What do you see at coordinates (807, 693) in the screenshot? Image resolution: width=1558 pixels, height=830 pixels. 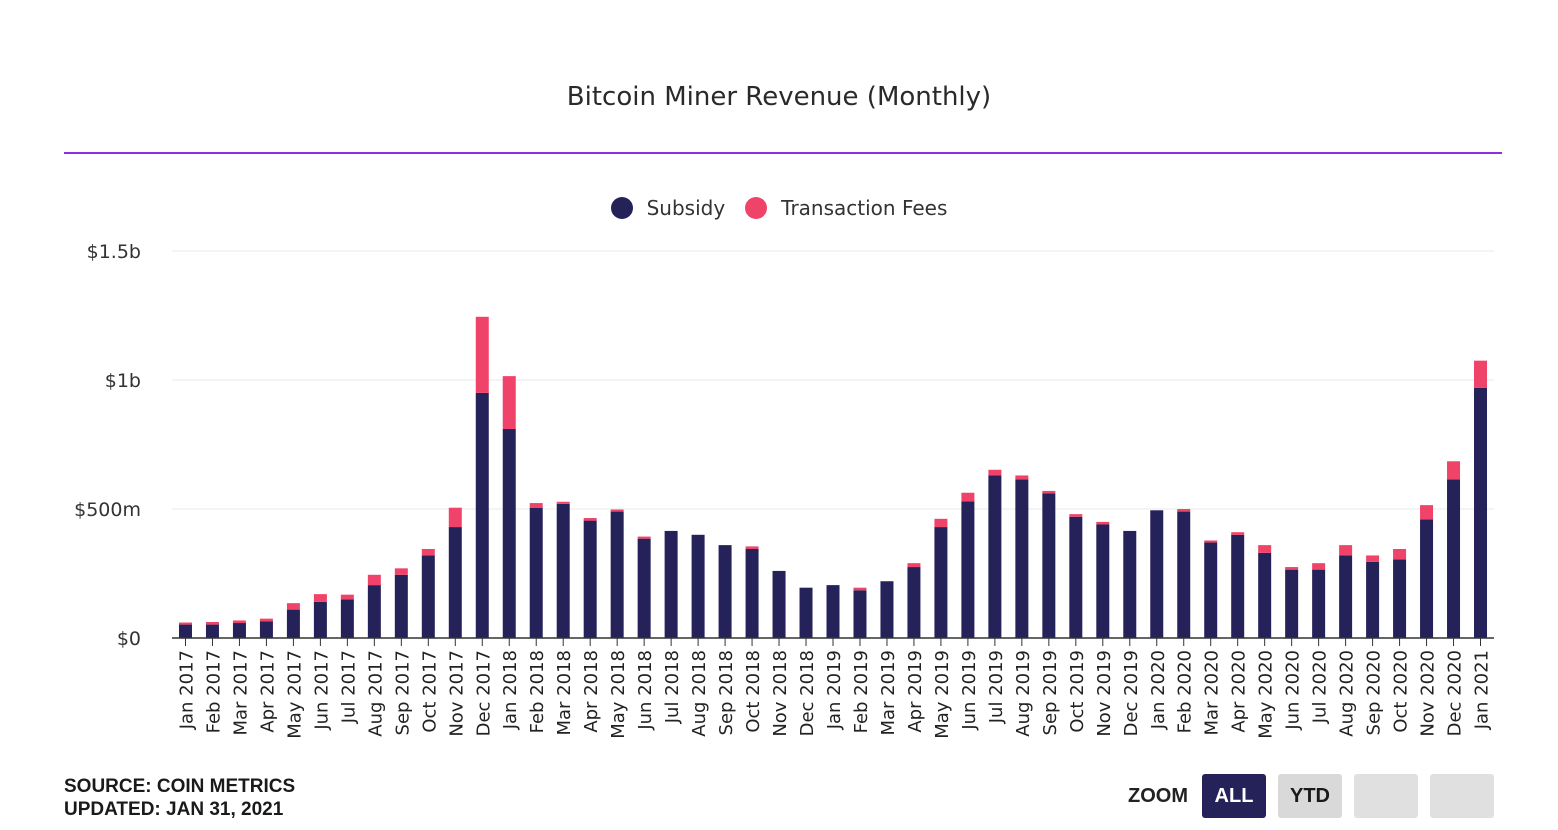 I see `x-tick-label-23: Dec 2018` at bounding box center [807, 693].